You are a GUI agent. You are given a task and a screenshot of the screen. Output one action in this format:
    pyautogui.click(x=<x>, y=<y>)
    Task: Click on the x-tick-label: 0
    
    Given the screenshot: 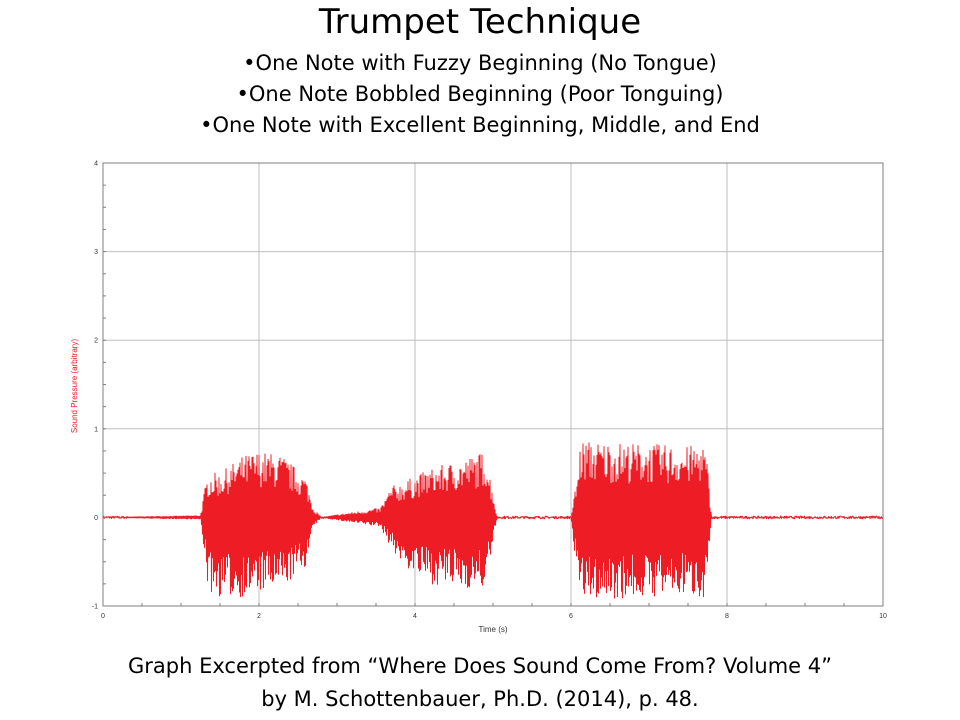 What is the action you would take?
    pyautogui.click(x=103, y=616)
    